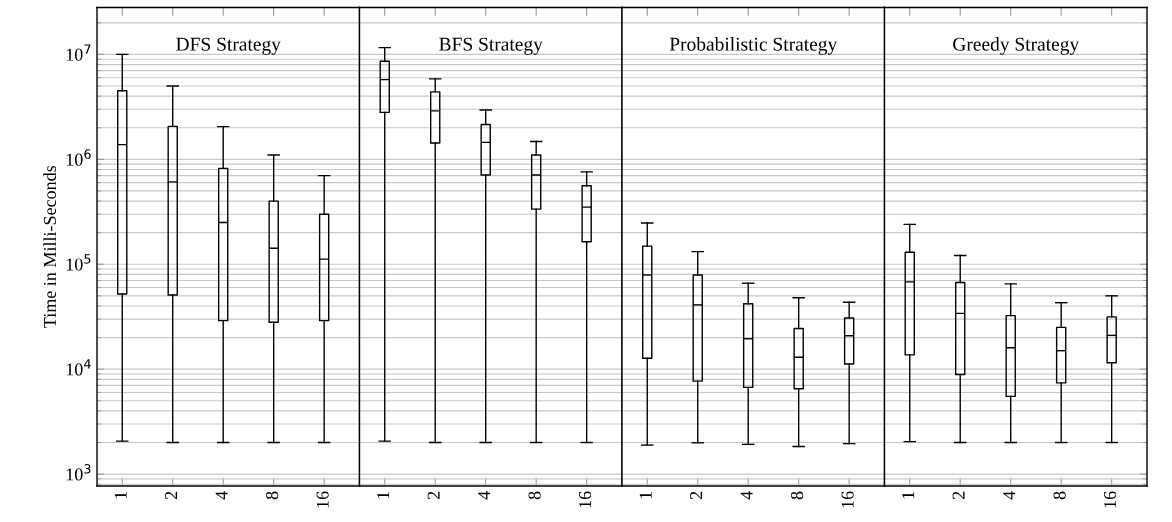 The image size is (1172, 522). I want to click on y-tick-label: 10$^{4}$, so click(78, 367).